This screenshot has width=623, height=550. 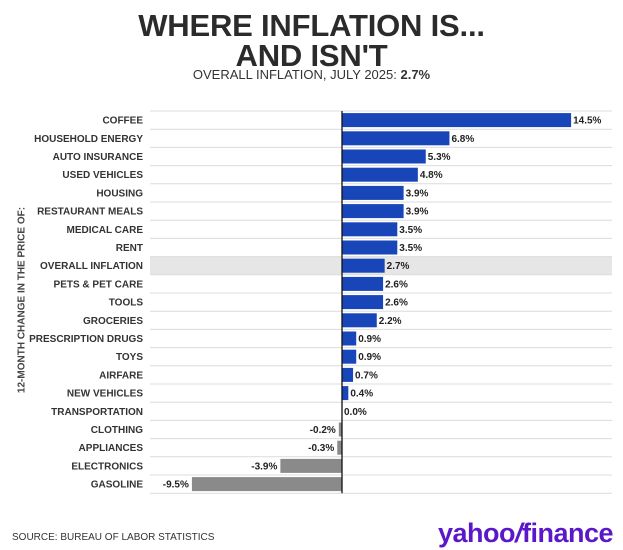 What do you see at coordinates (361, 394) in the screenshot?
I see `value-label-new-vehicles: 0.4%` at bounding box center [361, 394].